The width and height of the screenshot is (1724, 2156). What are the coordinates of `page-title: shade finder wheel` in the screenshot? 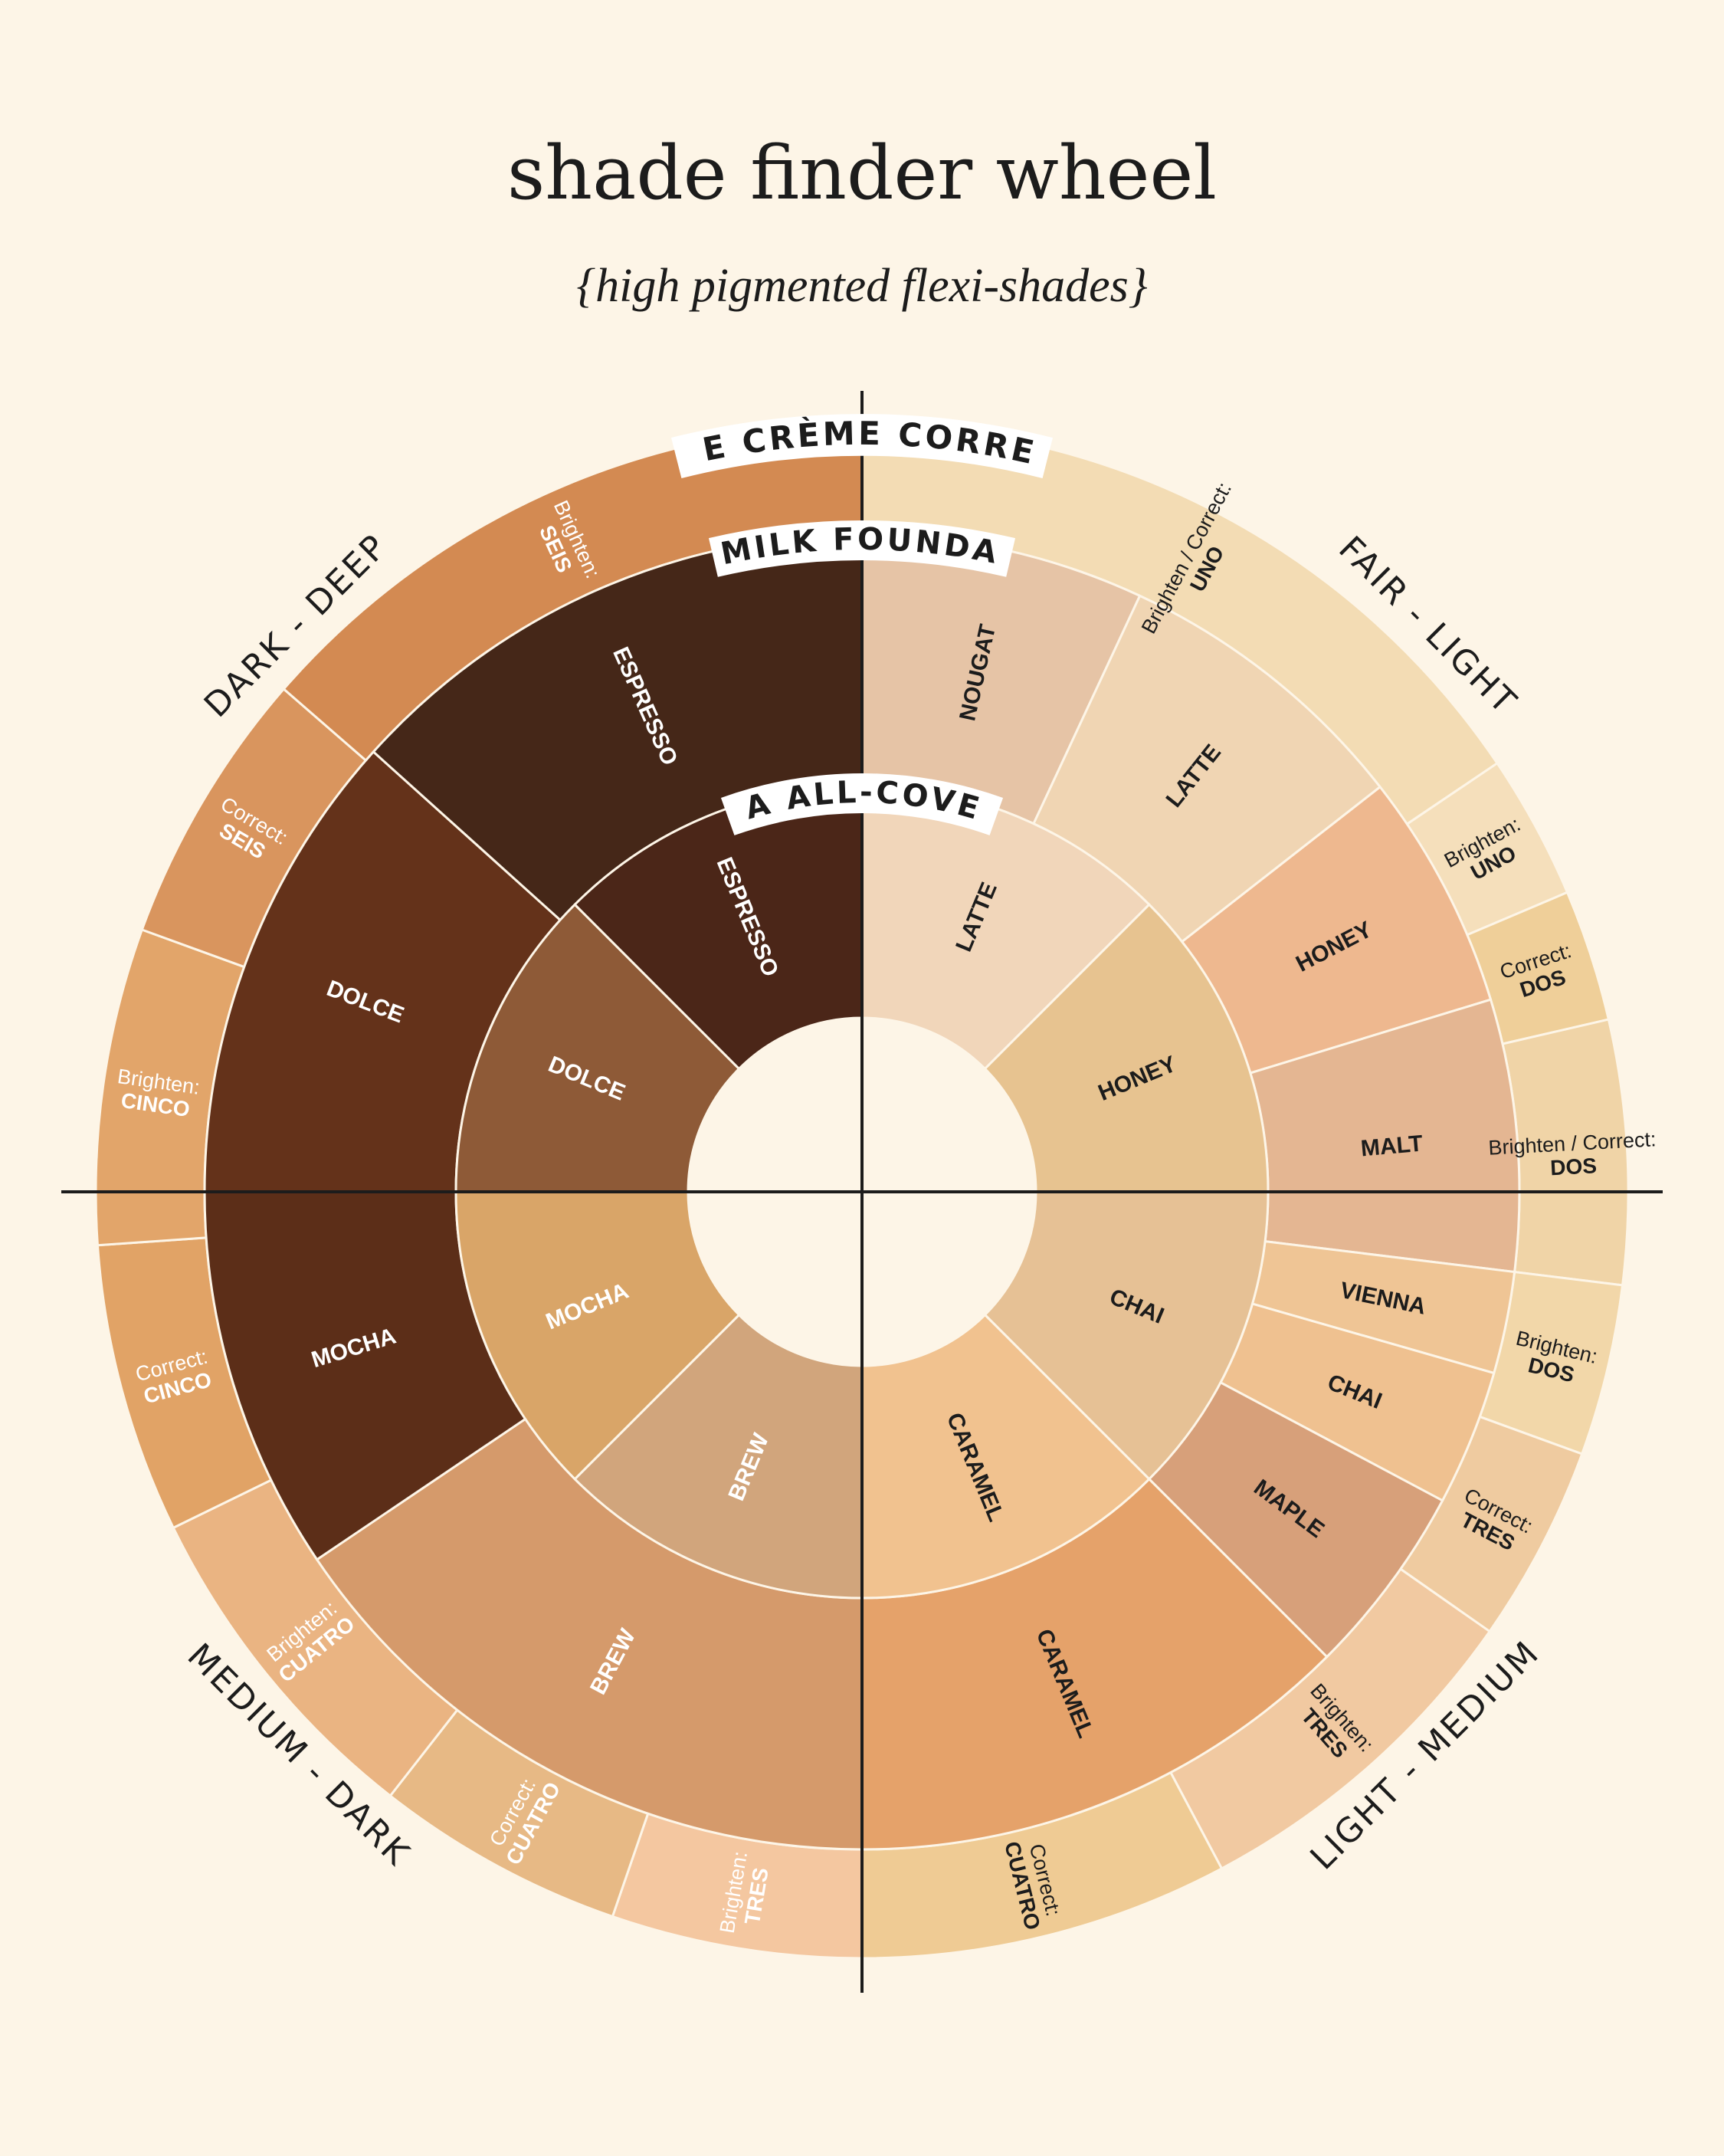 It's located at (862, 173).